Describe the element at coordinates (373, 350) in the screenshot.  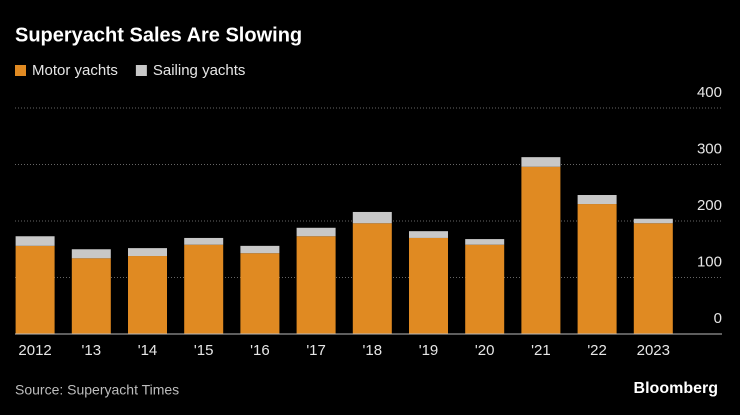
I see `x-tick-label: '18` at that location.